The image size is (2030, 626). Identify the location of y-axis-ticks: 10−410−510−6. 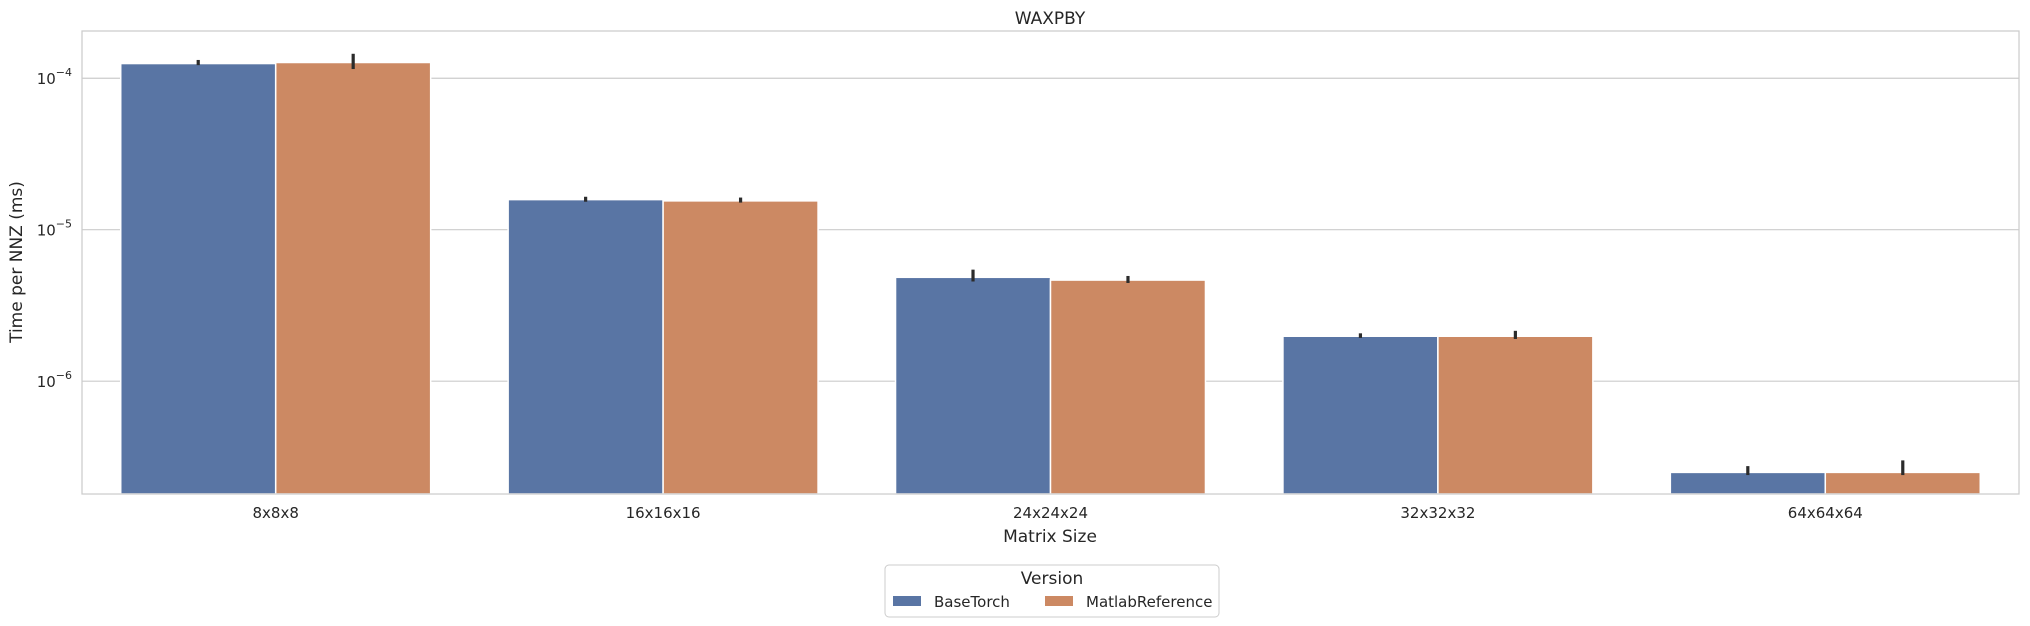
(54, 228).